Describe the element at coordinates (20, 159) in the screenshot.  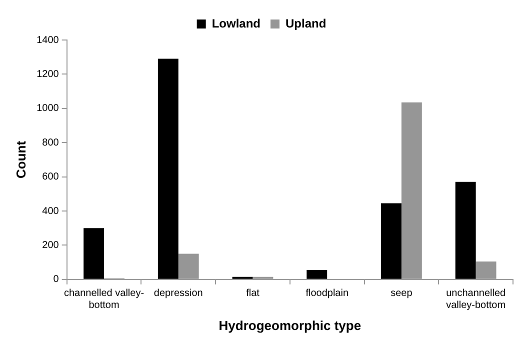
I see `y-axis-title: Count` at that location.